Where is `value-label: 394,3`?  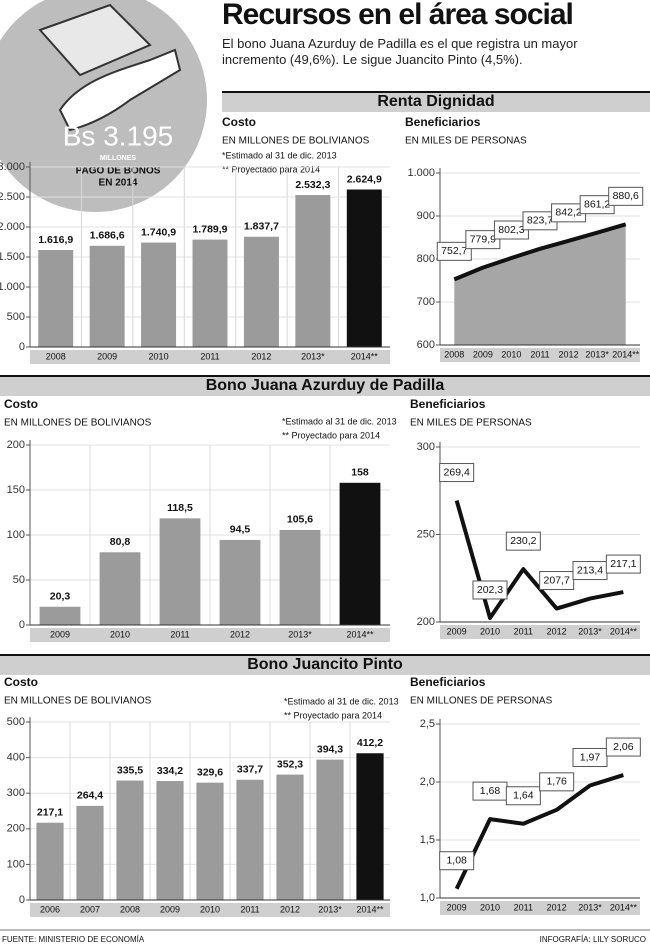 value-label: 394,3 is located at coordinates (330, 749).